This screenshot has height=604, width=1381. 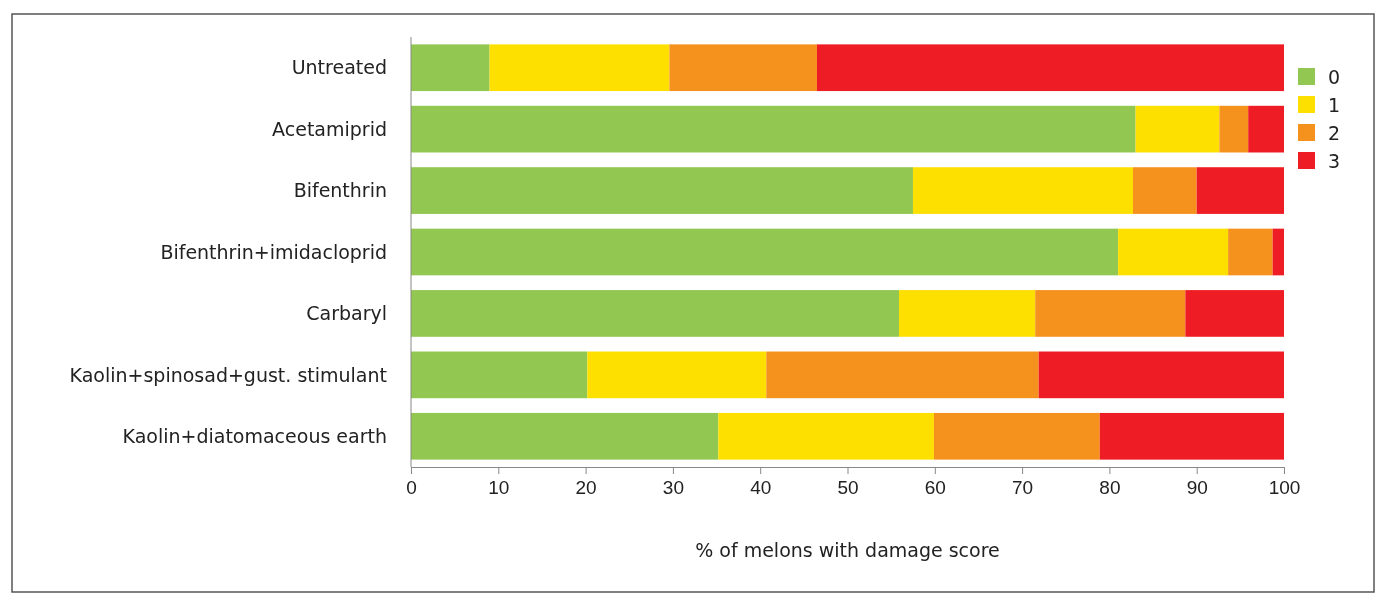 I want to click on y-tick-label: Acetamiprid, so click(x=329, y=128).